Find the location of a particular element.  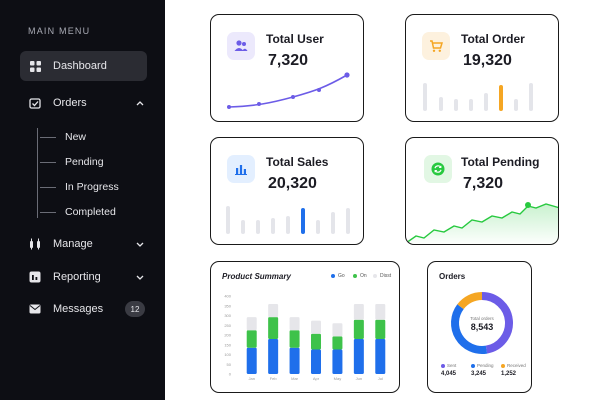

y-tick-label: 250 is located at coordinates (227, 325).